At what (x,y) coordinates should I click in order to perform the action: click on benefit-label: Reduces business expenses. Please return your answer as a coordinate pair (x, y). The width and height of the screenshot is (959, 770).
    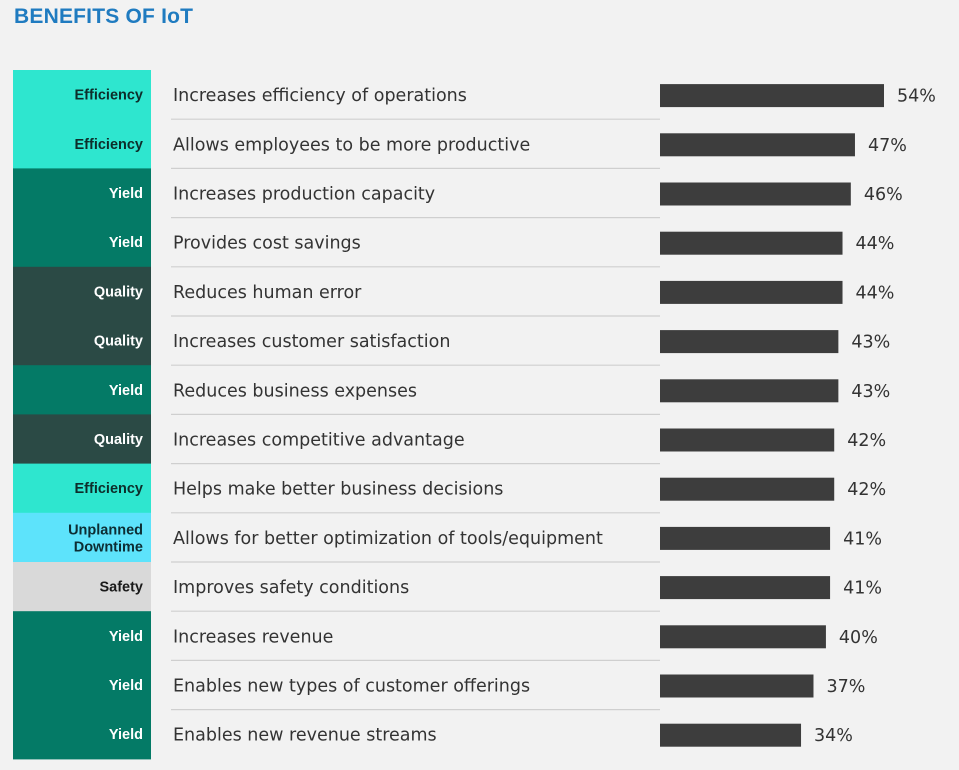
    Looking at the image, I should click on (295, 391).